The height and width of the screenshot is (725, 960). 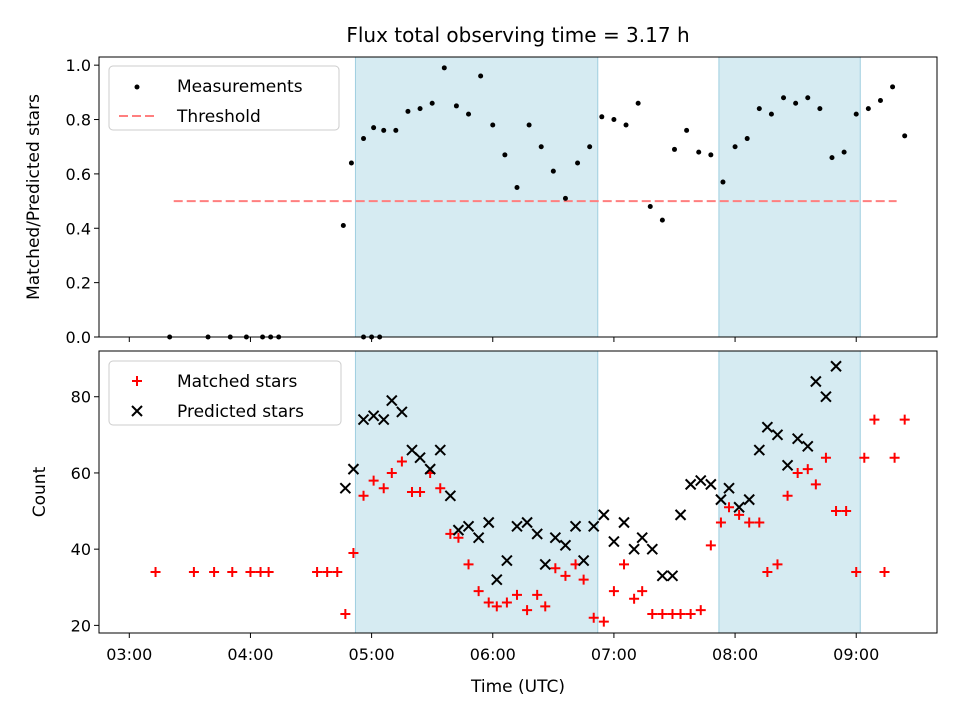 What do you see at coordinates (40, 491) in the screenshot?
I see `bottom-y-axis-label: Count` at bounding box center [40, 491].